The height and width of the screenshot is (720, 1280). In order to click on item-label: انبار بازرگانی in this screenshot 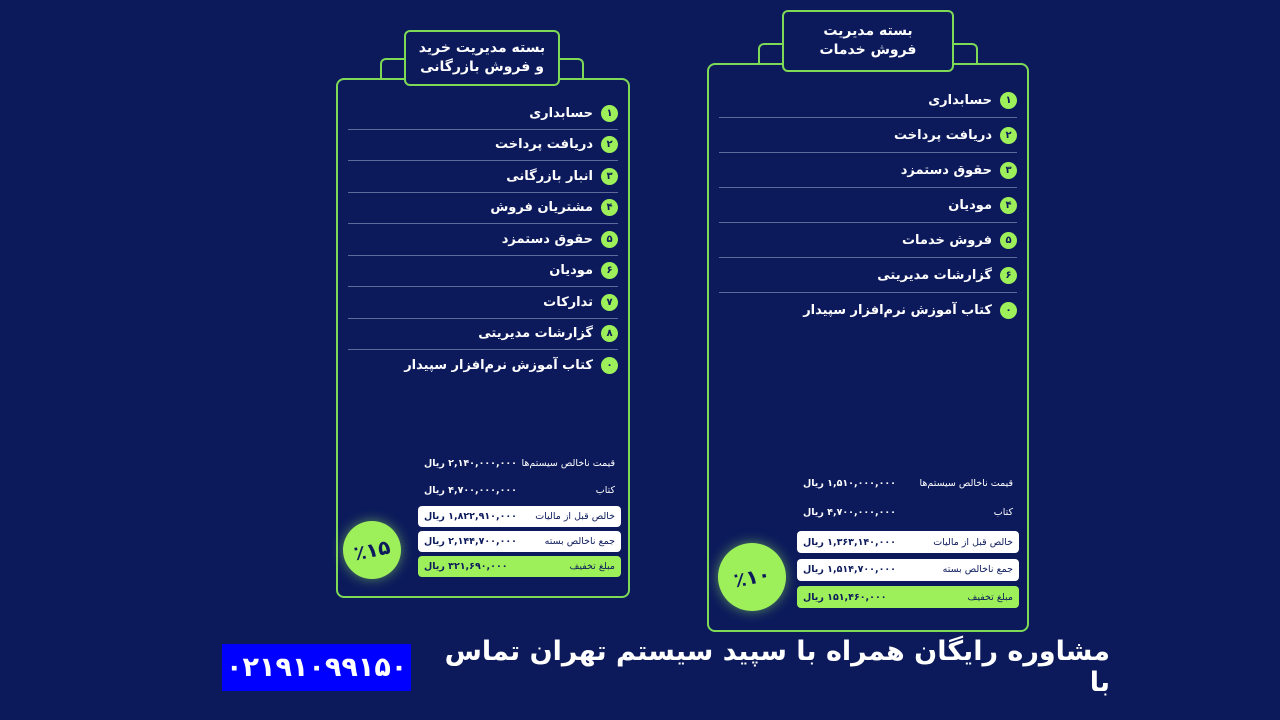, I will do `click(549, 176)`.